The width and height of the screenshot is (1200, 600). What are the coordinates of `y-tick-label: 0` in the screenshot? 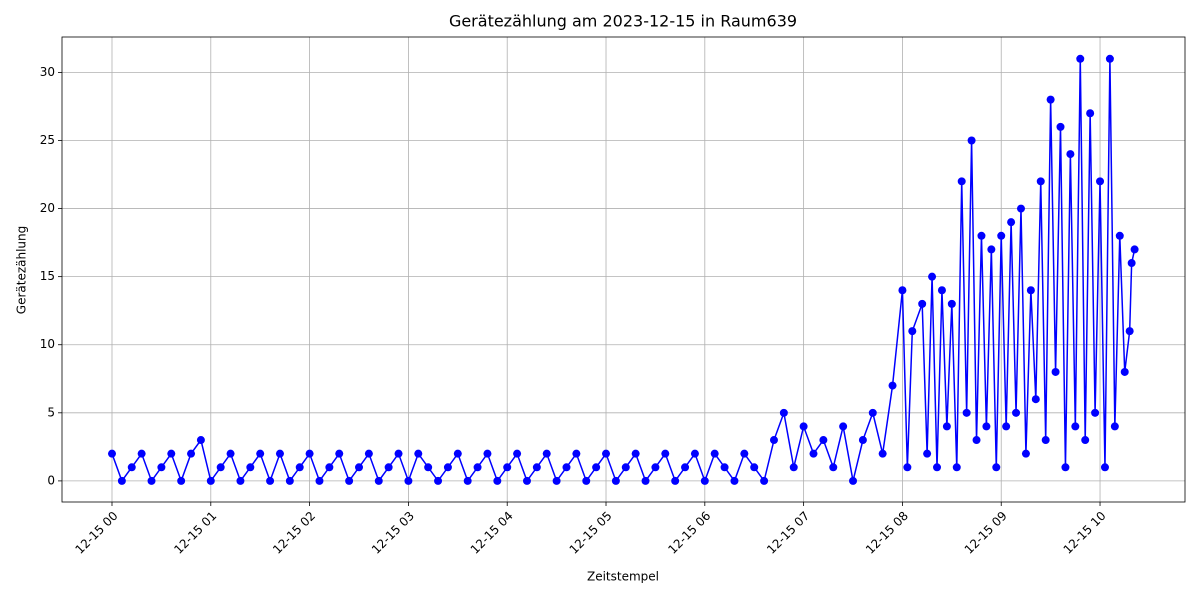 It's located at (51, 480).